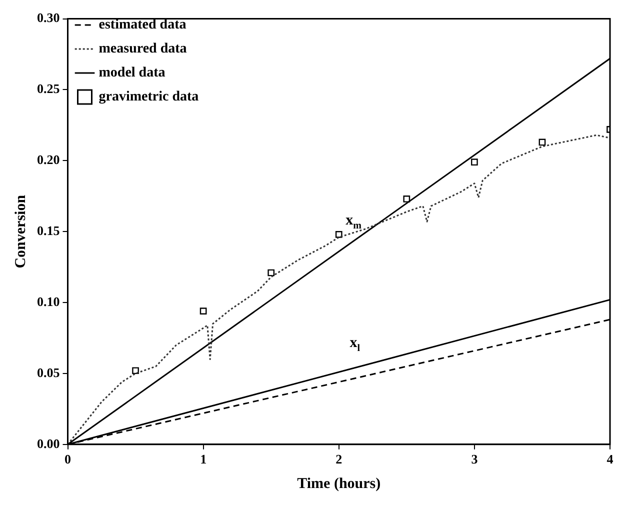 The image size is (626, 505). I want to click on x-axis-title: Time (hours), so click(339, 484).